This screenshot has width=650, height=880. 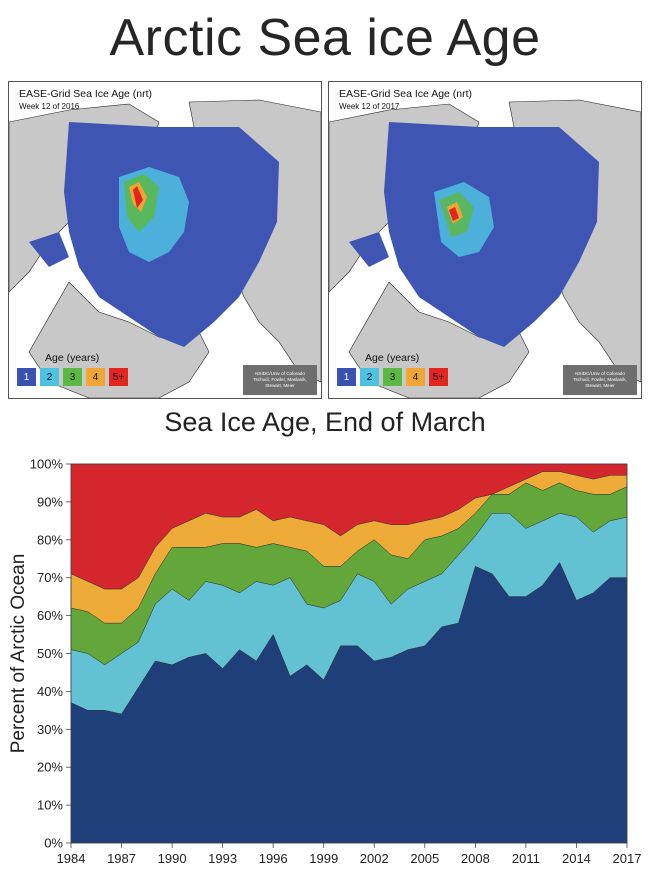 What do you see at coordinates (576, 858) in the screenshot?
I see `x-tick-label: 2014` at bounding box center [576, 858].